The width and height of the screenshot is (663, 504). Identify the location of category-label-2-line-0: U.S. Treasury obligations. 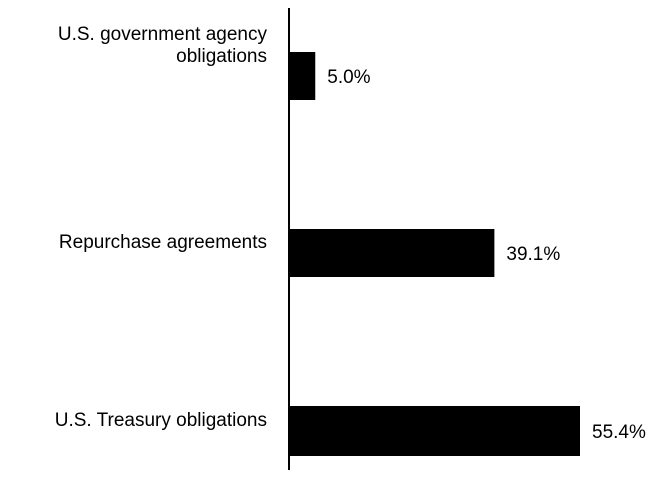
(161, 420).